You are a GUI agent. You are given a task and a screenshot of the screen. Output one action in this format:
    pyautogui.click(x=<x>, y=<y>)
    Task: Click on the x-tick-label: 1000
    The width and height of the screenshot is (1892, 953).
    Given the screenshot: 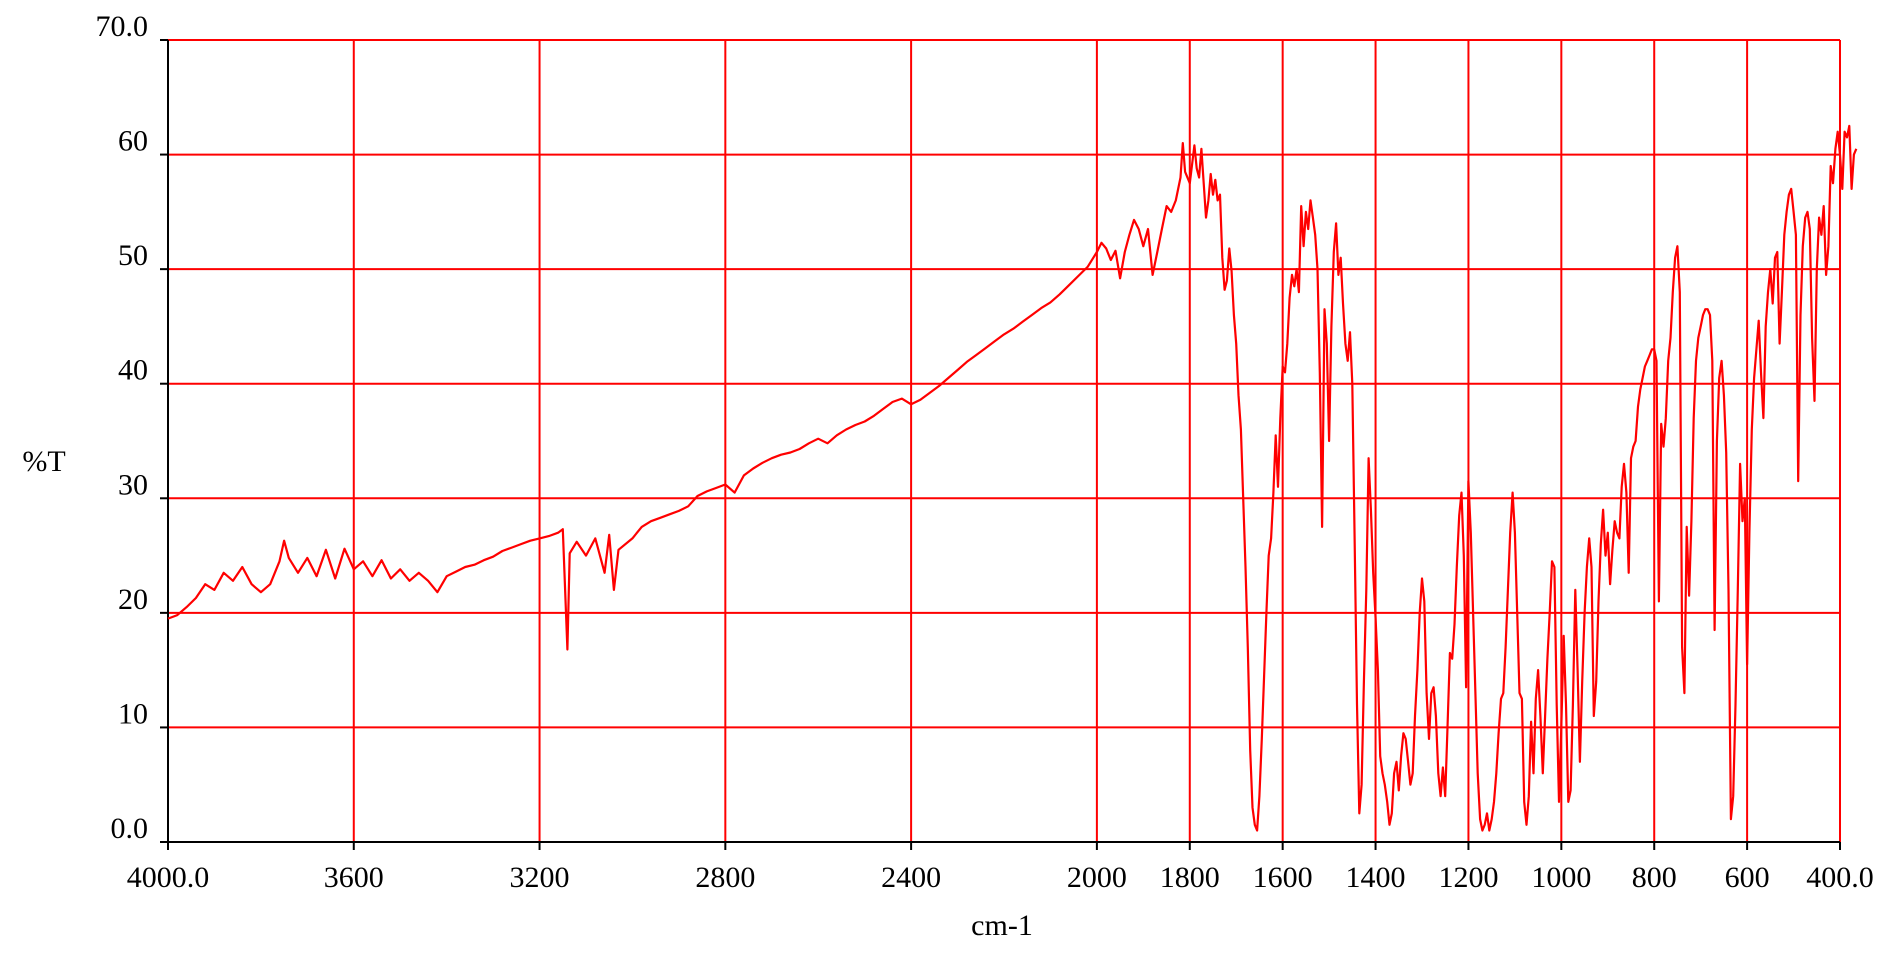 What is the action you would take?
    pyautogui.click(x=1561, y=877)
    